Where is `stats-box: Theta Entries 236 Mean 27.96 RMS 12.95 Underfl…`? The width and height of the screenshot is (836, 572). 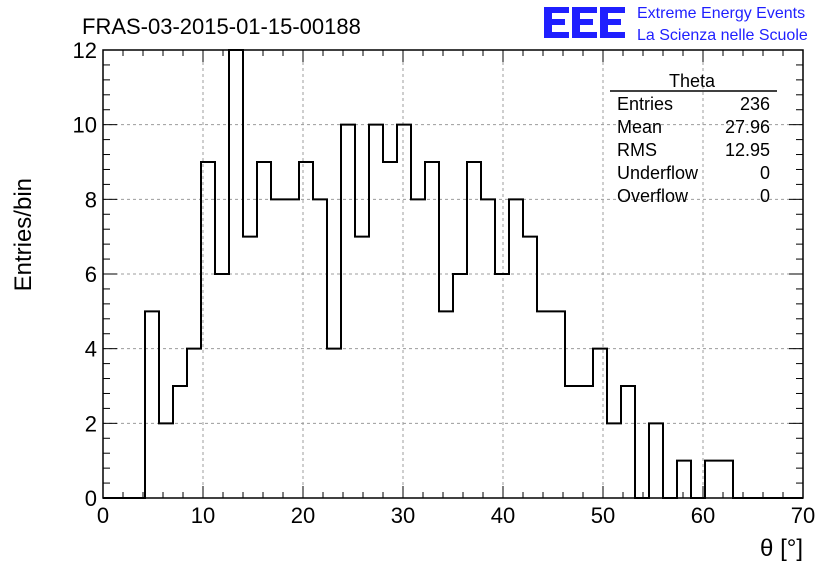 stats-box: Theta Entries 236 Mean 27.96 RMS 12.95 Underfl… is located at coordinates (693, 138).